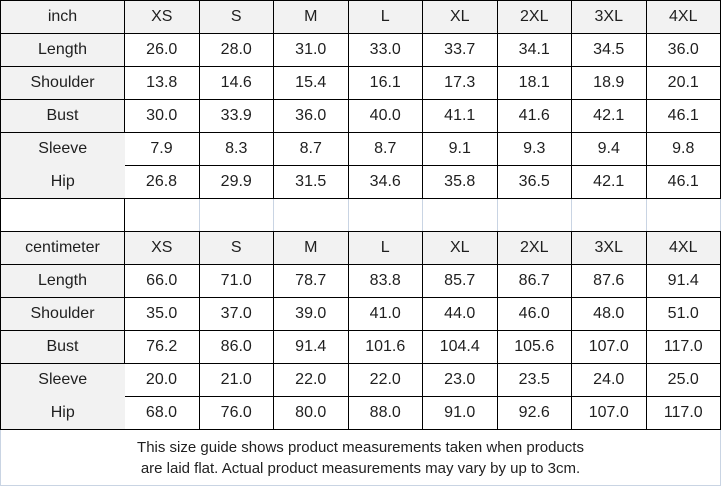  What do you see at coordinates (236, 380) in the screenshot?
I see `value-cell: 21.0` at bounding box center [236, 380].